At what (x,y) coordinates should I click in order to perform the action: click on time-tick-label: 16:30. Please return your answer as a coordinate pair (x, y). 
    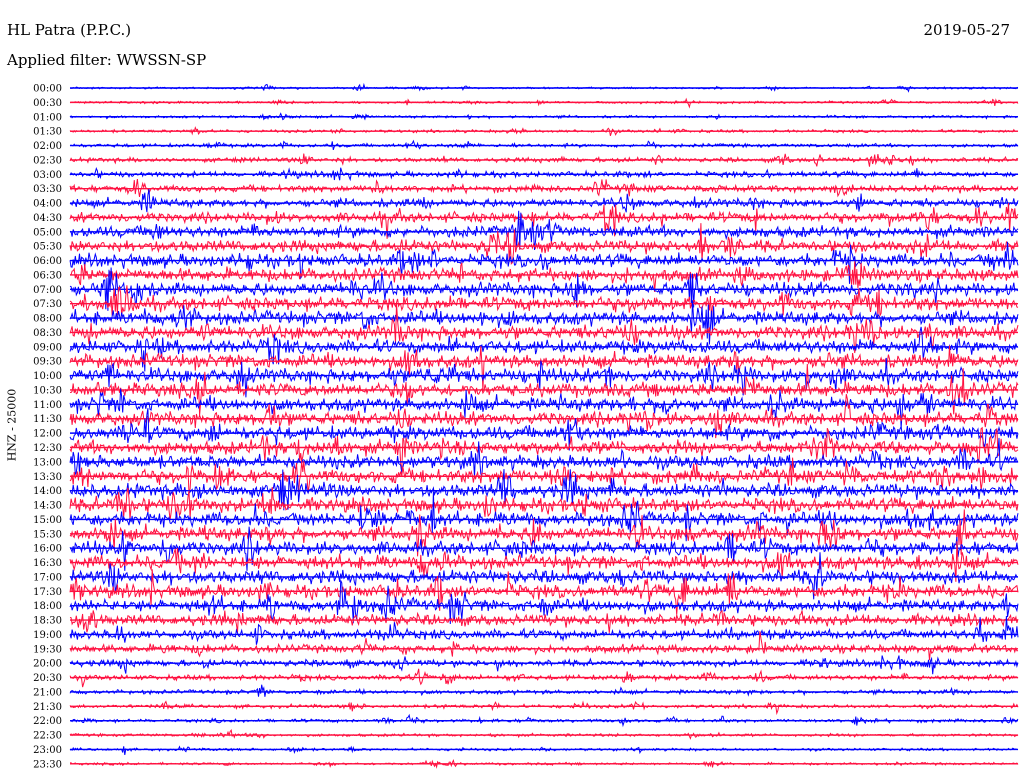
    Looking at the image, I should click on (47, 563).